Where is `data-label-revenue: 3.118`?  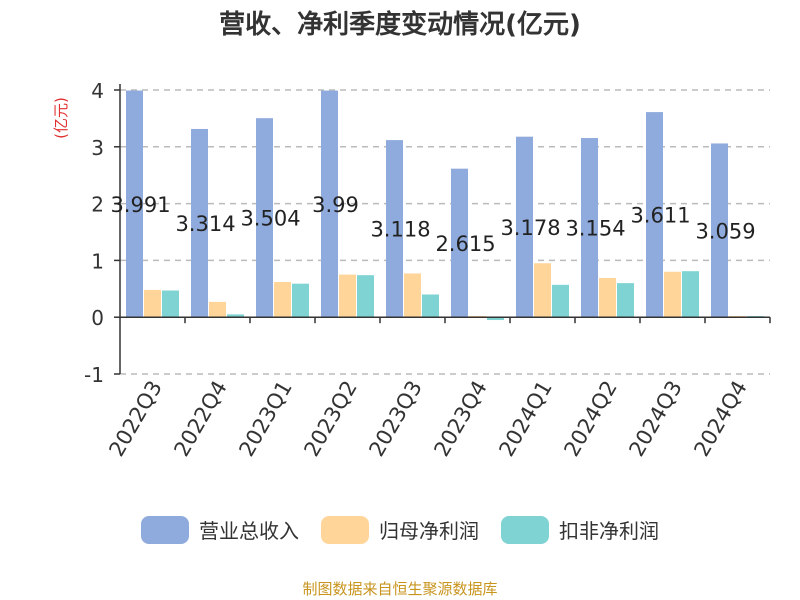 data-label-revenue: 3.118 is located at coordinates (400, 230).